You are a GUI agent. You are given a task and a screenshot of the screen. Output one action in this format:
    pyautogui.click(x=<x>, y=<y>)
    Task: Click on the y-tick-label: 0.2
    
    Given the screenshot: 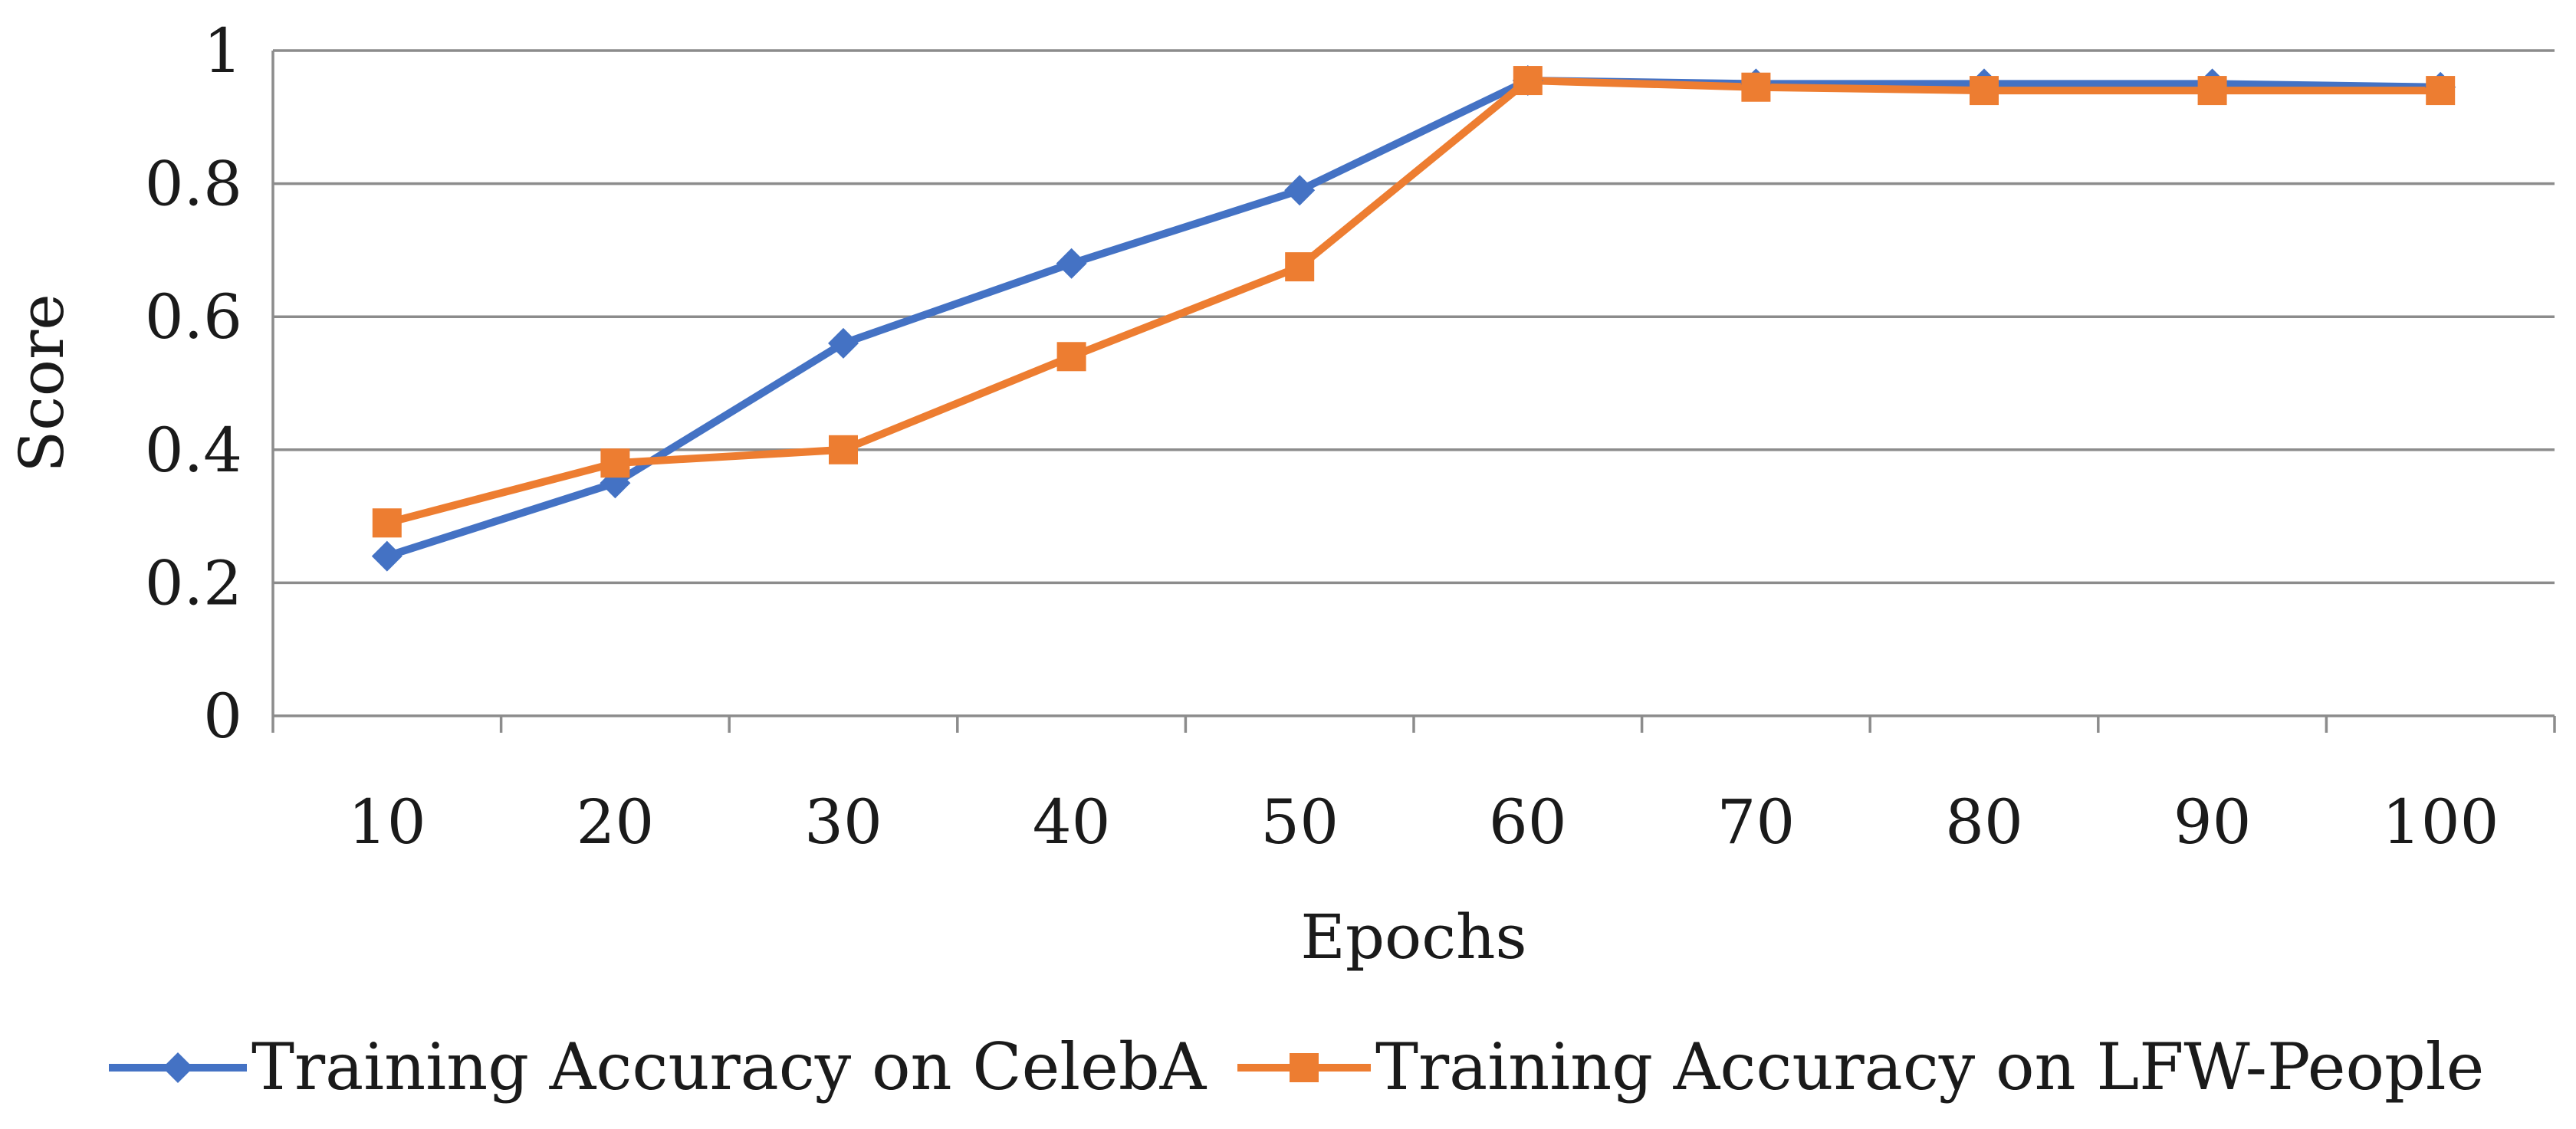 What is the action you would take?
    pyautogui.click(x=194, y=583)
    